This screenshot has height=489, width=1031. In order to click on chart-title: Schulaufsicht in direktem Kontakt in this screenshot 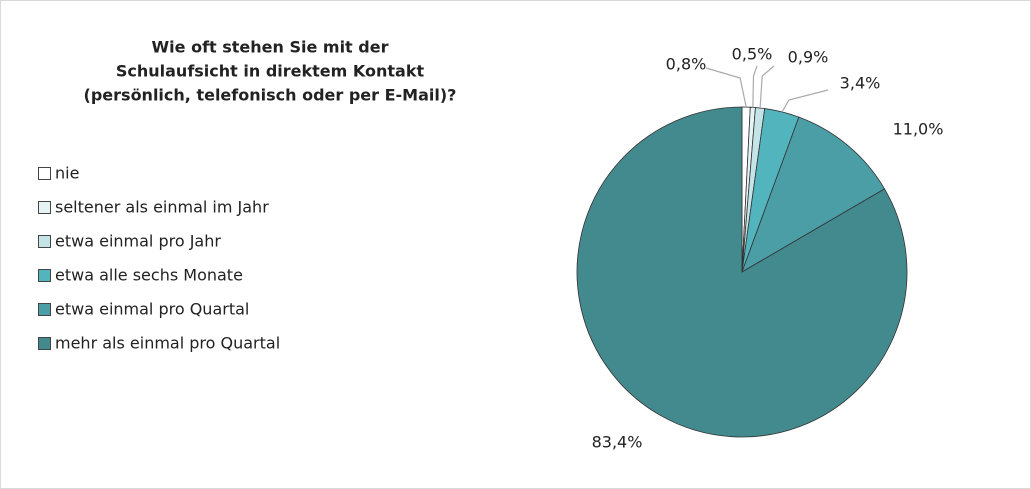, I will do `click(270, 71)`.